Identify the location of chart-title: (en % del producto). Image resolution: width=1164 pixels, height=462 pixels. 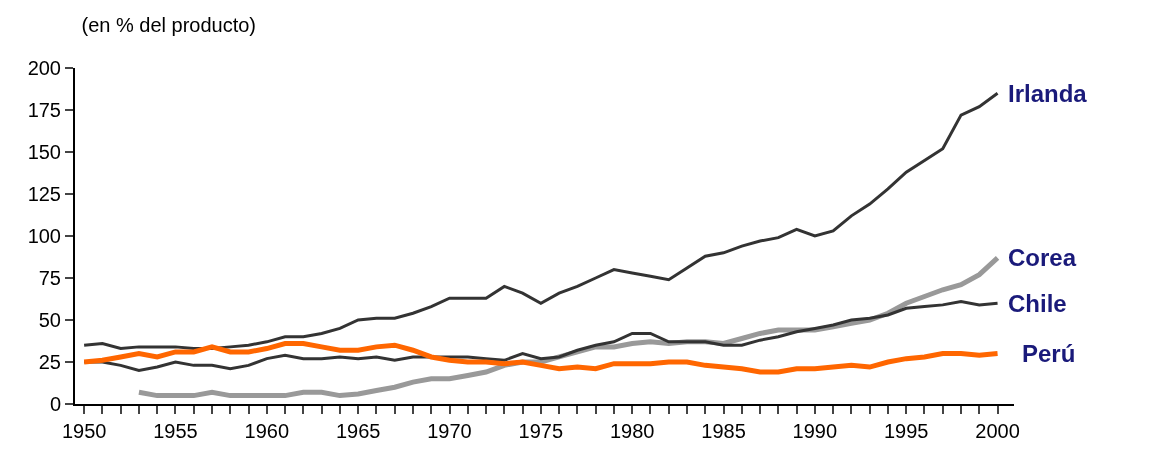
(169, 25).